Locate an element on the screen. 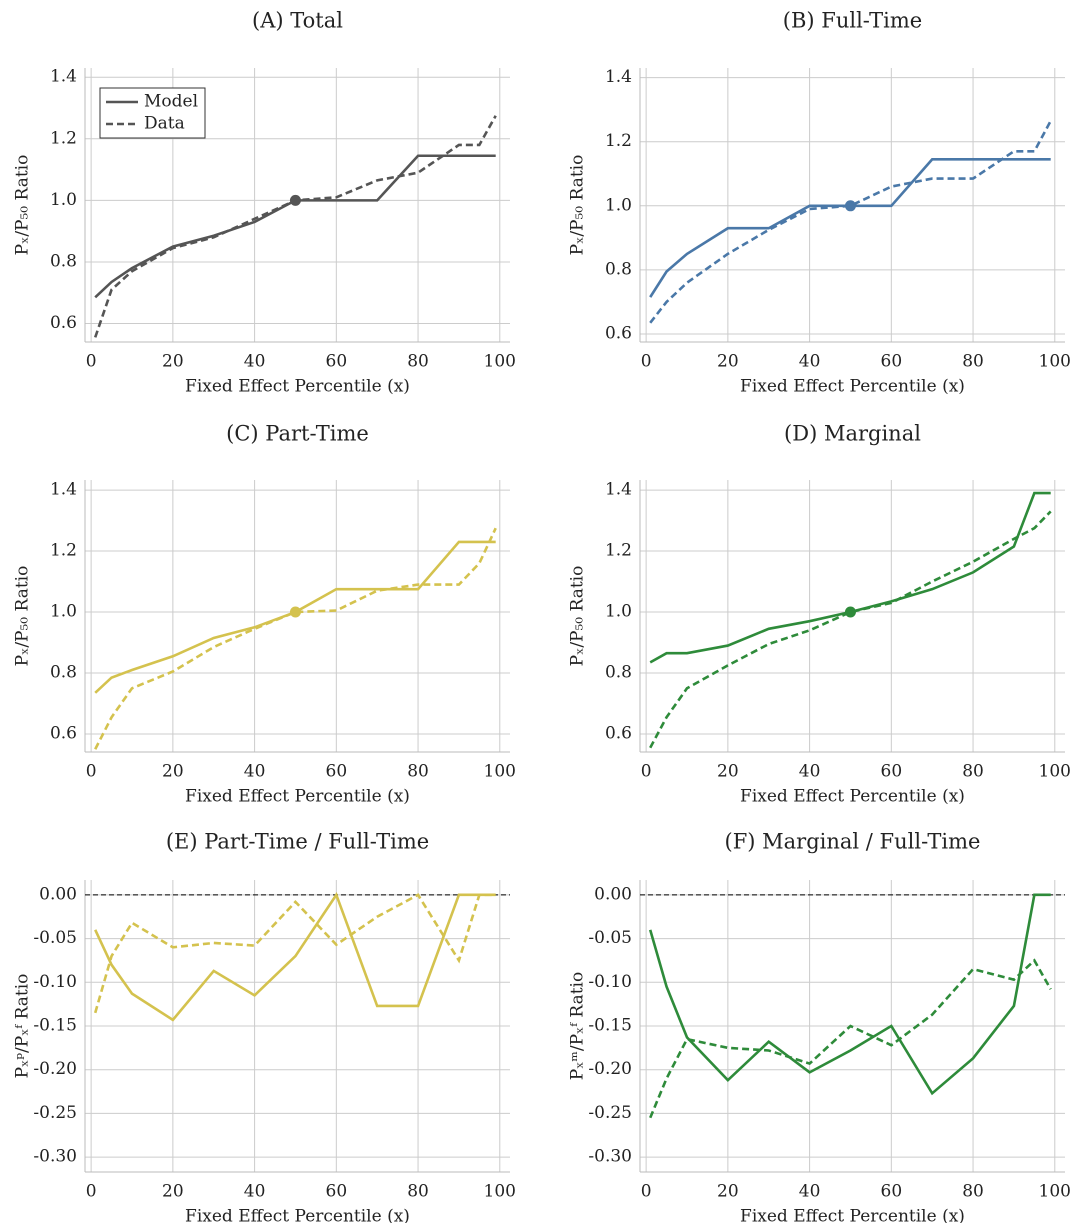 Image resolution: width=1074 pixels, height=1223 pixels. y-tick-label: -0.10 is located at coordinates (55, 982).